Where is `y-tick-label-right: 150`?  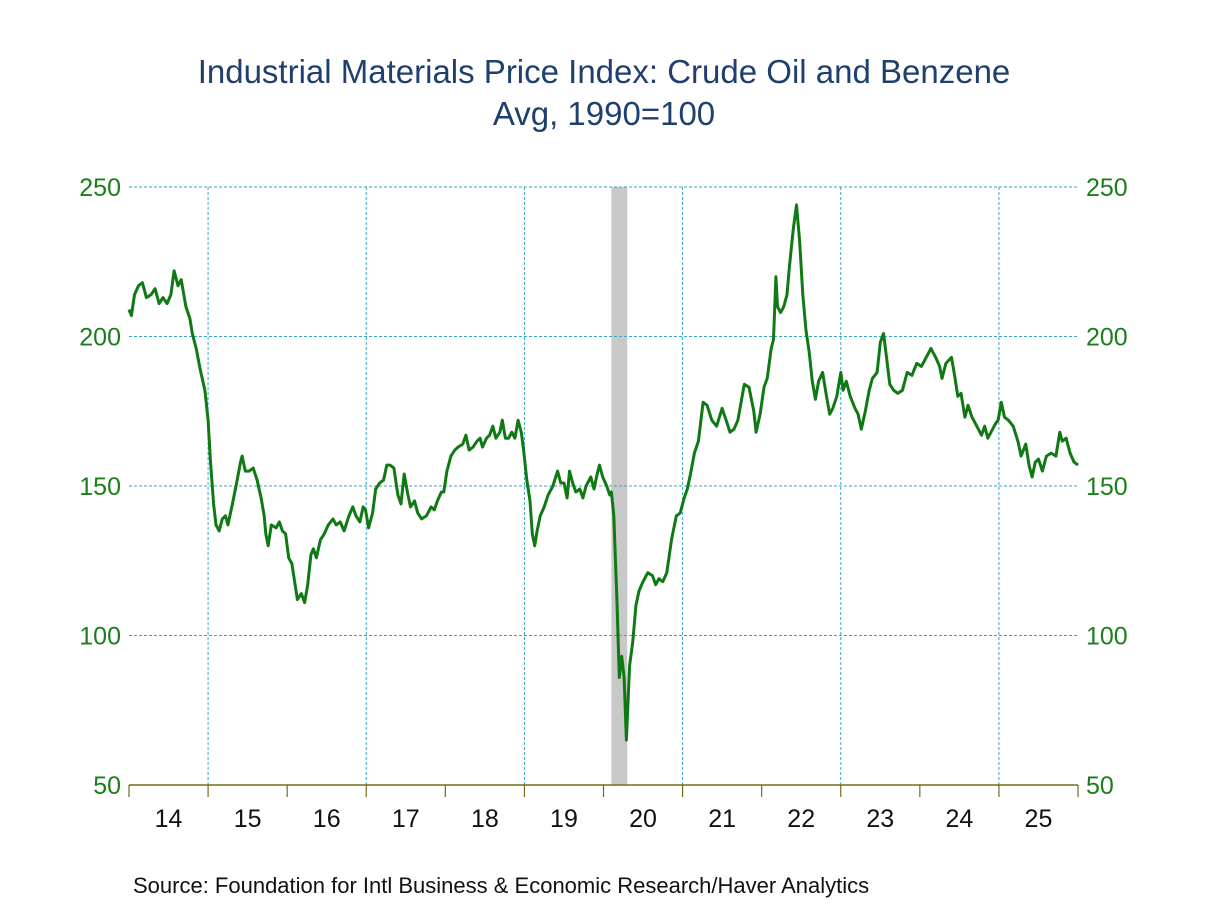 y-tick-label-right: 150 is located at coordinates (1107, 487).